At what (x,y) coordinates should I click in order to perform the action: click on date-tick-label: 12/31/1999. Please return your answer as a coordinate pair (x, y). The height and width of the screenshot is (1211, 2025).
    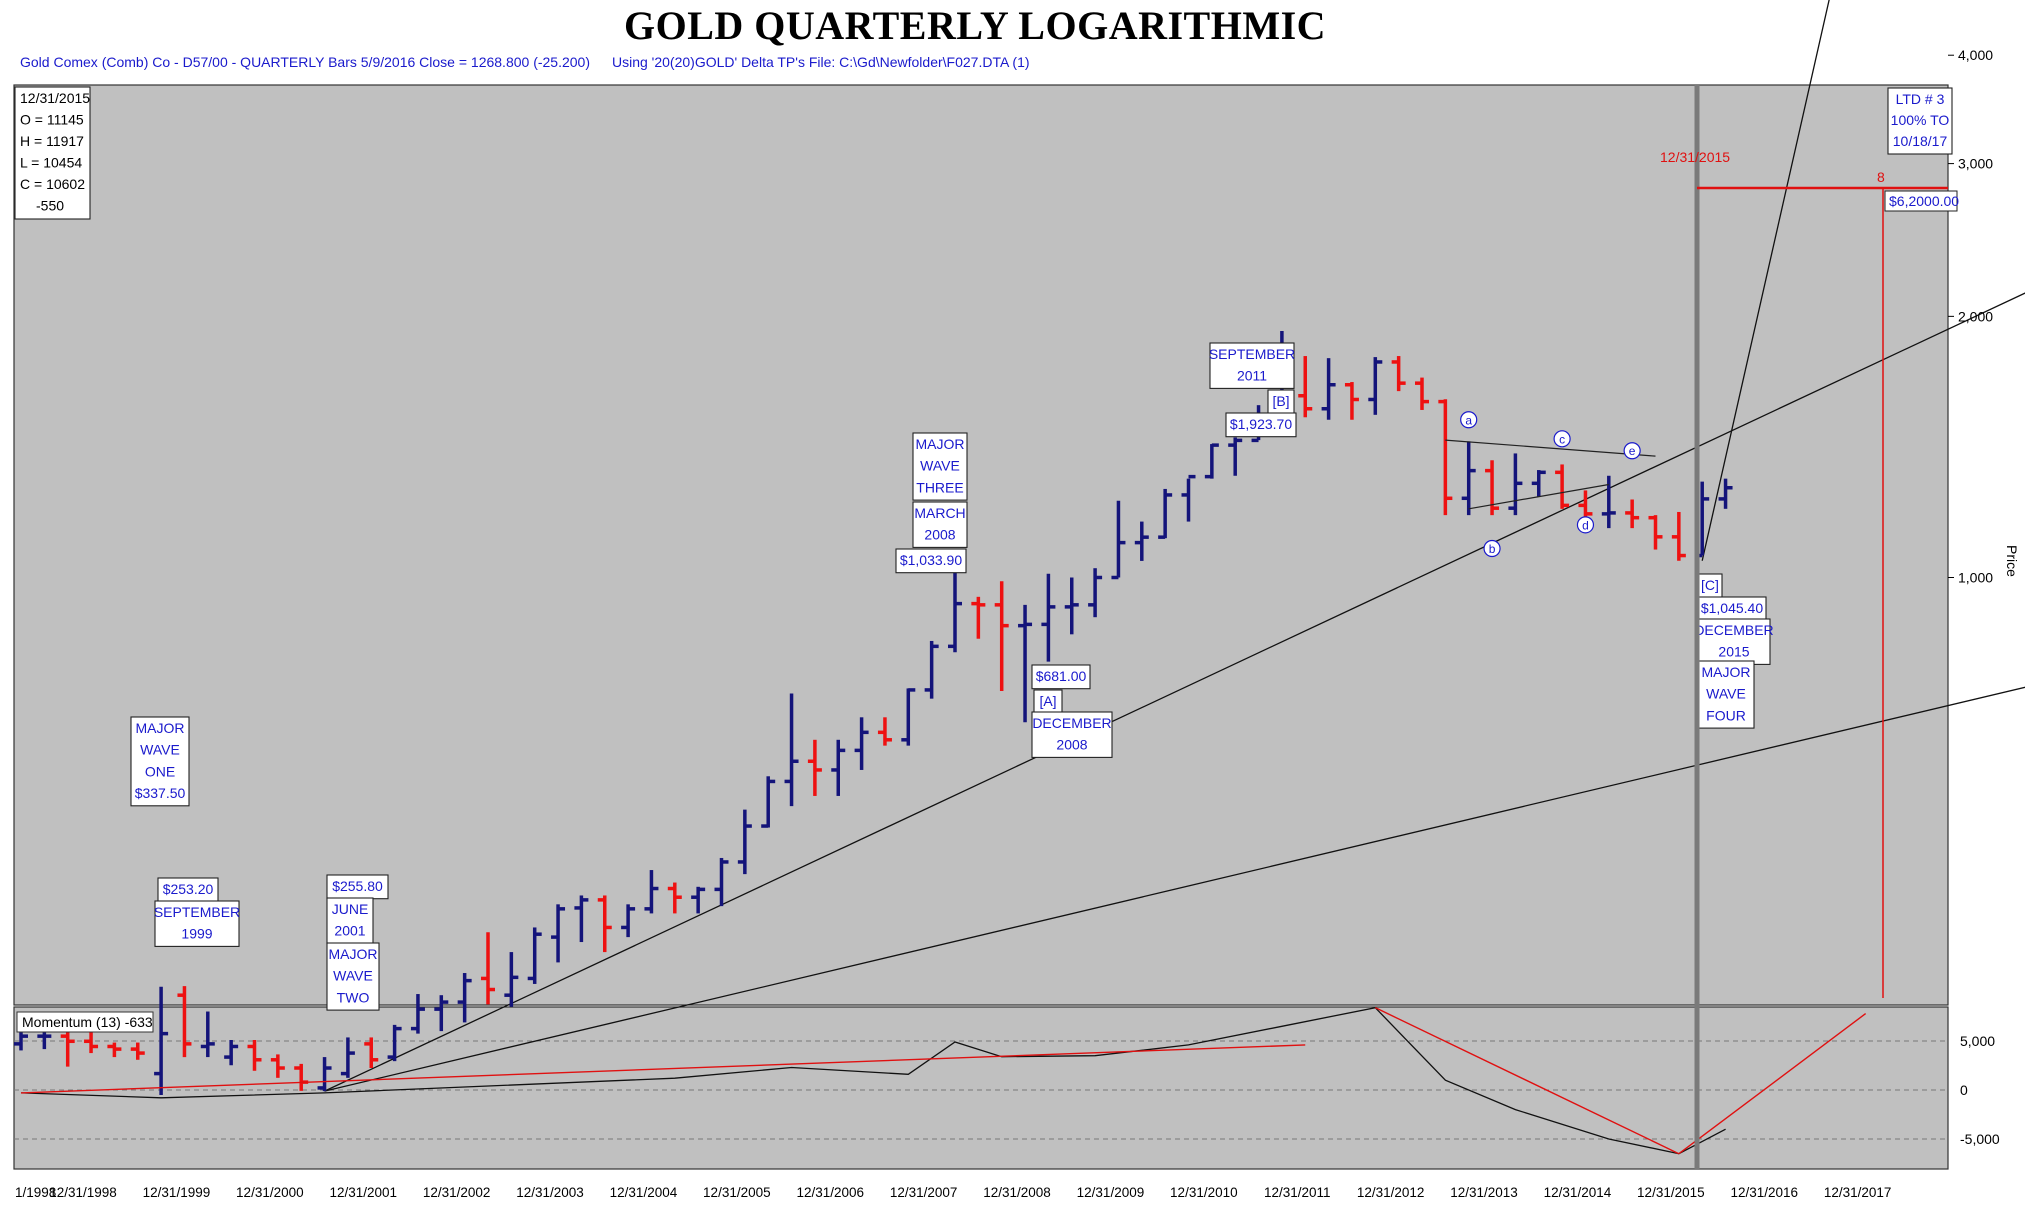
    Looking at the image, I should click on (177, 1192).